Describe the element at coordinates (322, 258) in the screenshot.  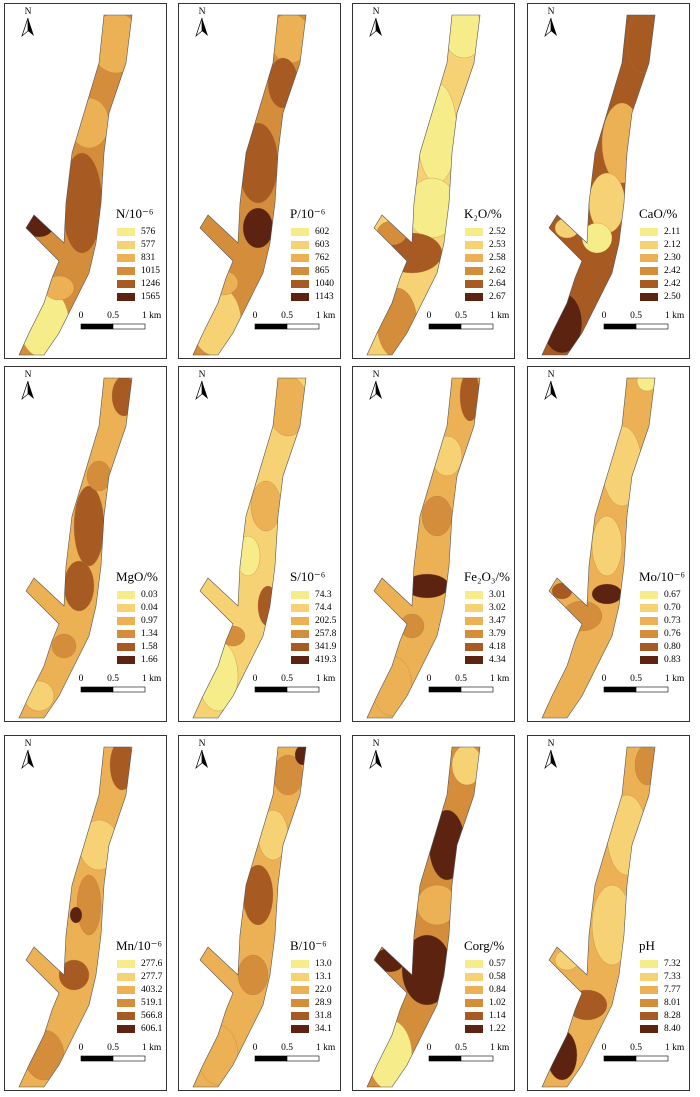
I see `legend-label: 762` at that location.